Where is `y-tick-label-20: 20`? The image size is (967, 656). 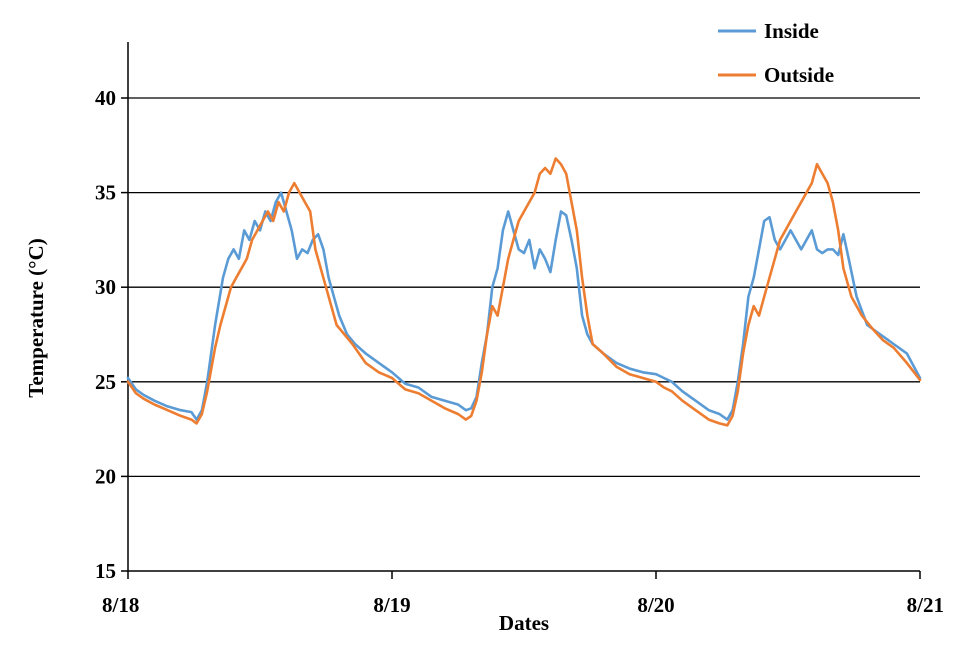
y-tick-label-20: 20 is located at coordinates (105, 476).